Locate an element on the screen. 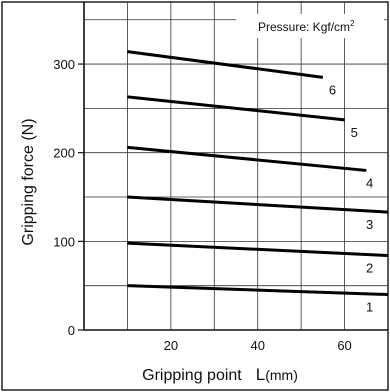 This screenshot has width=390, height=392. y-tick-label: 100 is located at coordinates (64, 241).